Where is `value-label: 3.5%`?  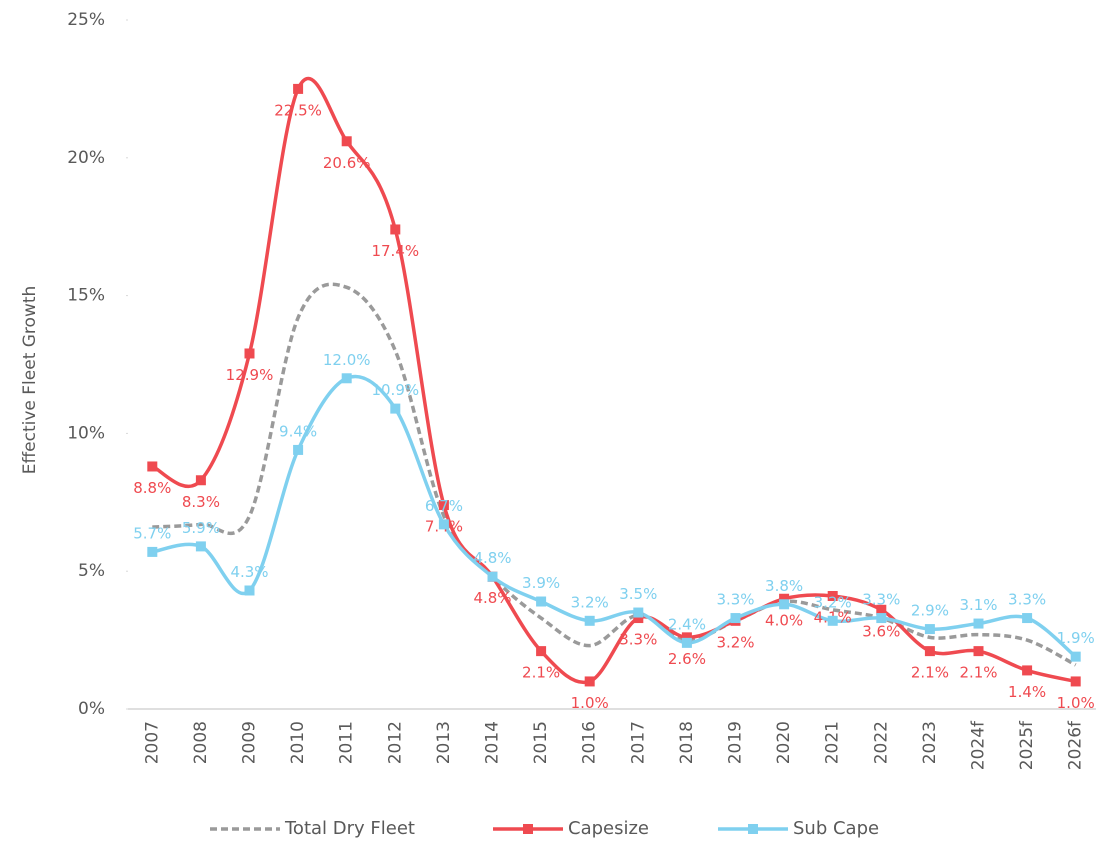
value-label: 3.5% is located at coordinates (638, 594).